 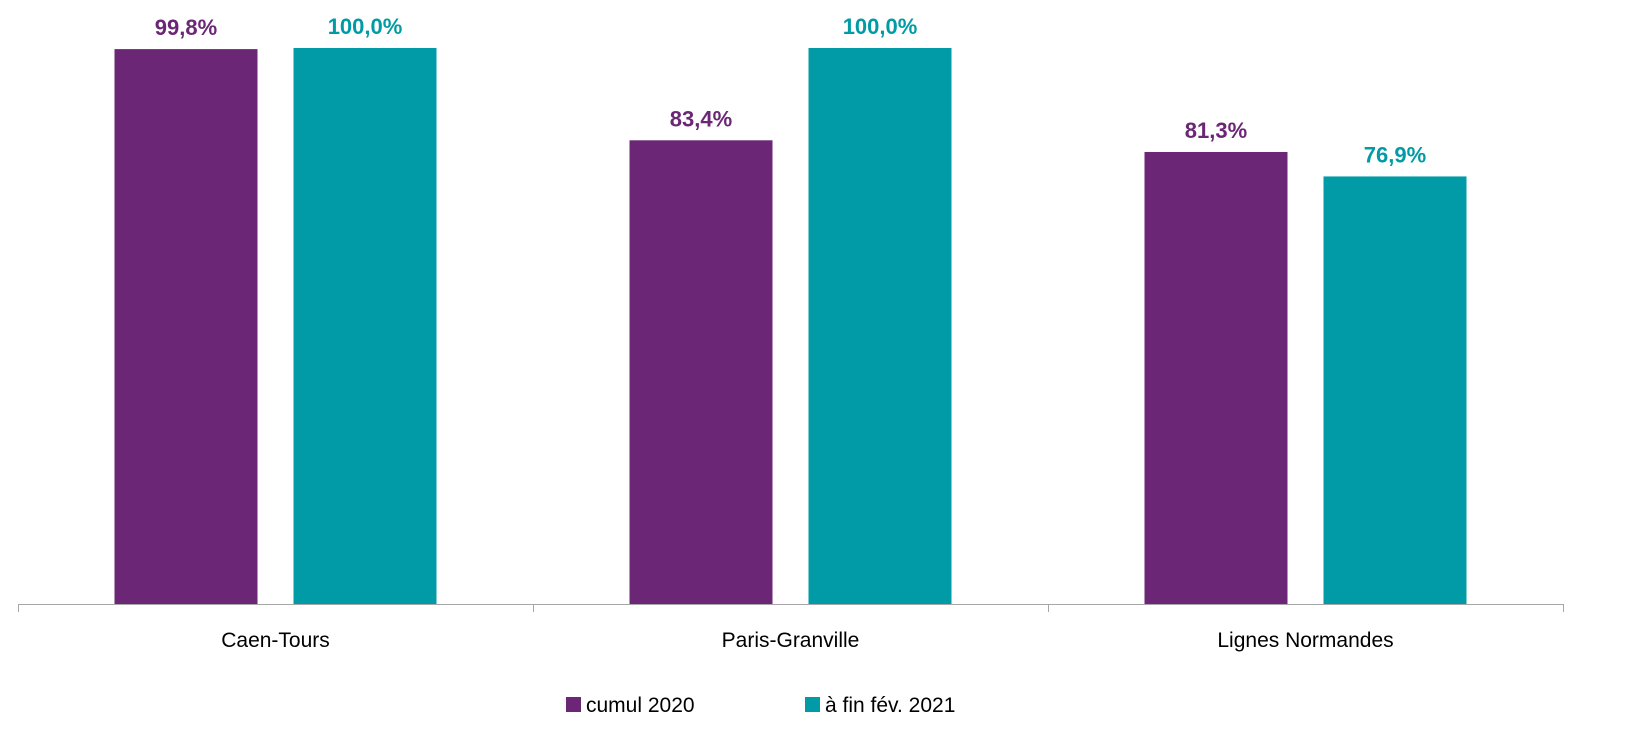 I want to click on x-tick-label: Lignes Normandes, so click(x=1305, y=640).